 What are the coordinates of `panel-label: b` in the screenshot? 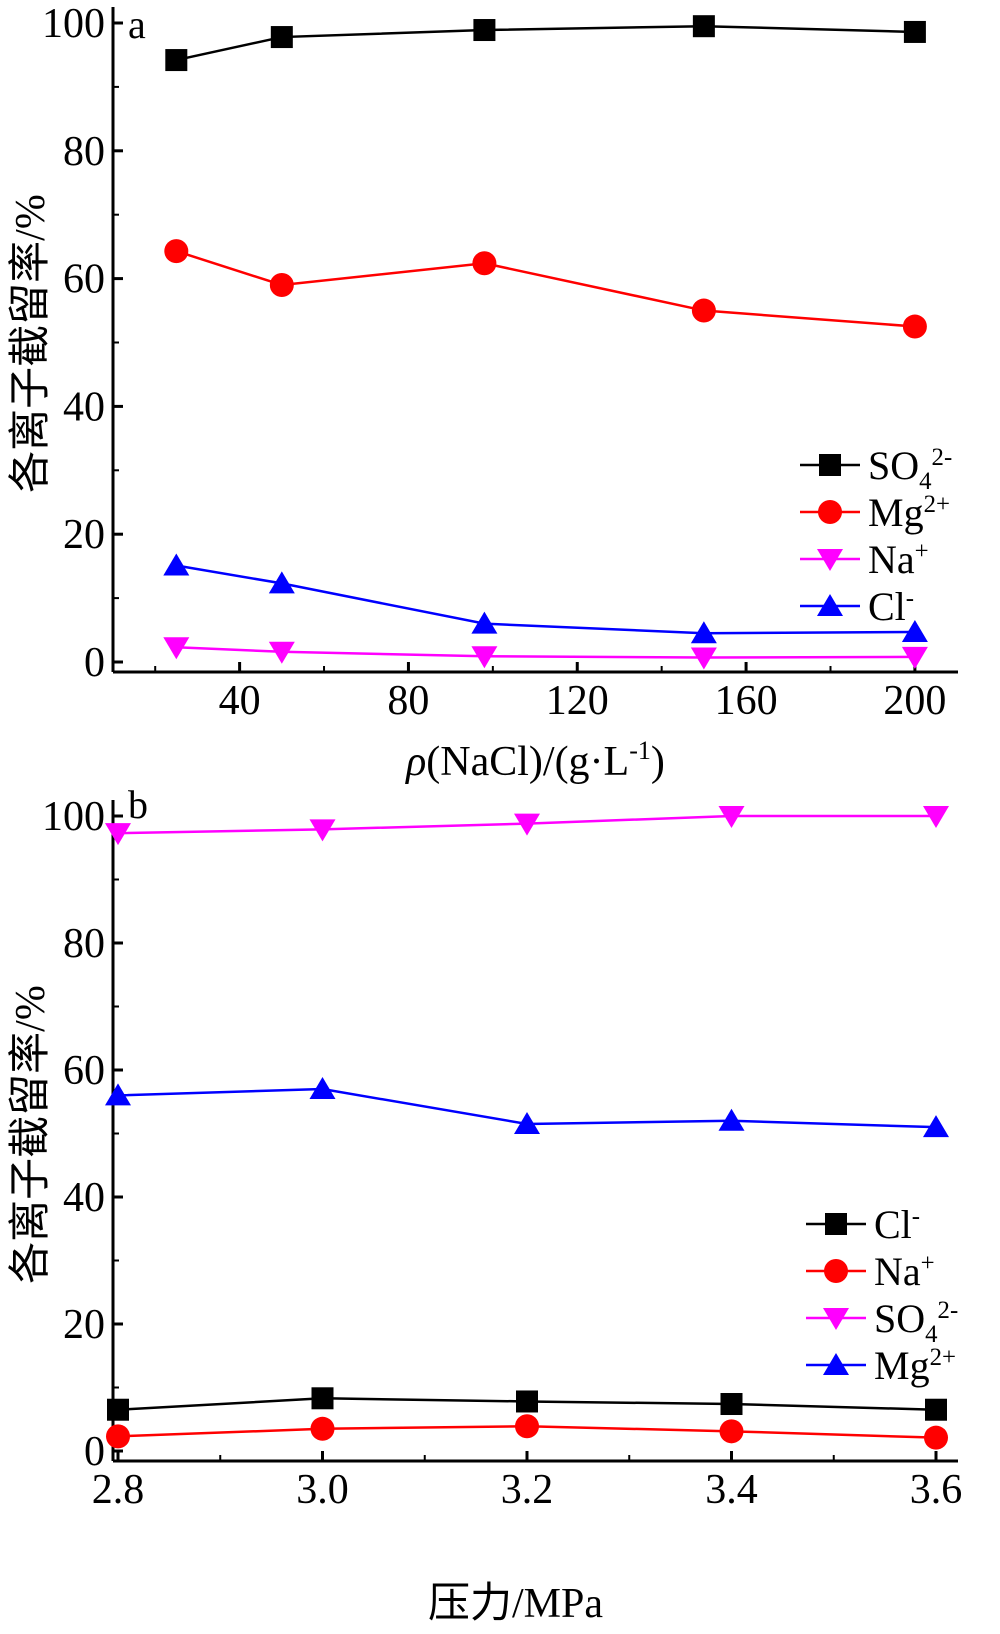 It's located at (138, 804).